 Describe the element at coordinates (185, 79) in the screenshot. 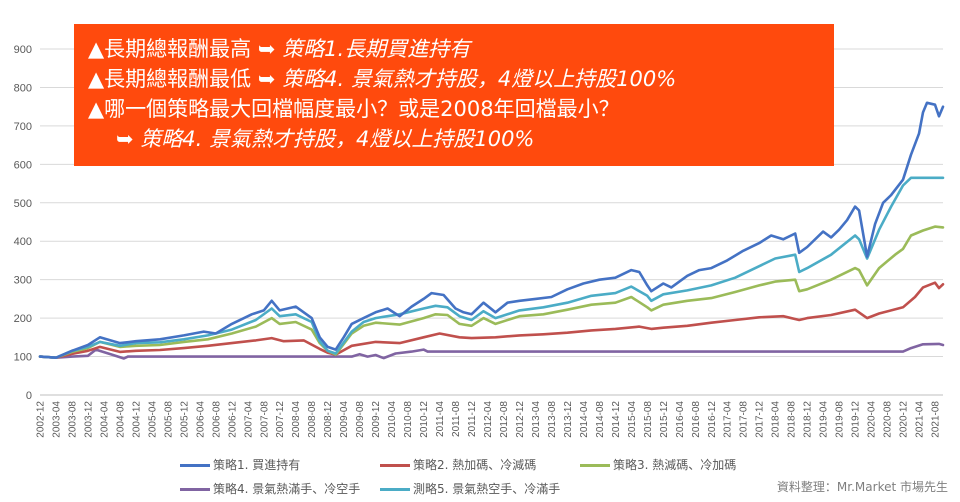

I see `banner-line-2-lead: ▲長期總報酬最低 ➥` at that location.